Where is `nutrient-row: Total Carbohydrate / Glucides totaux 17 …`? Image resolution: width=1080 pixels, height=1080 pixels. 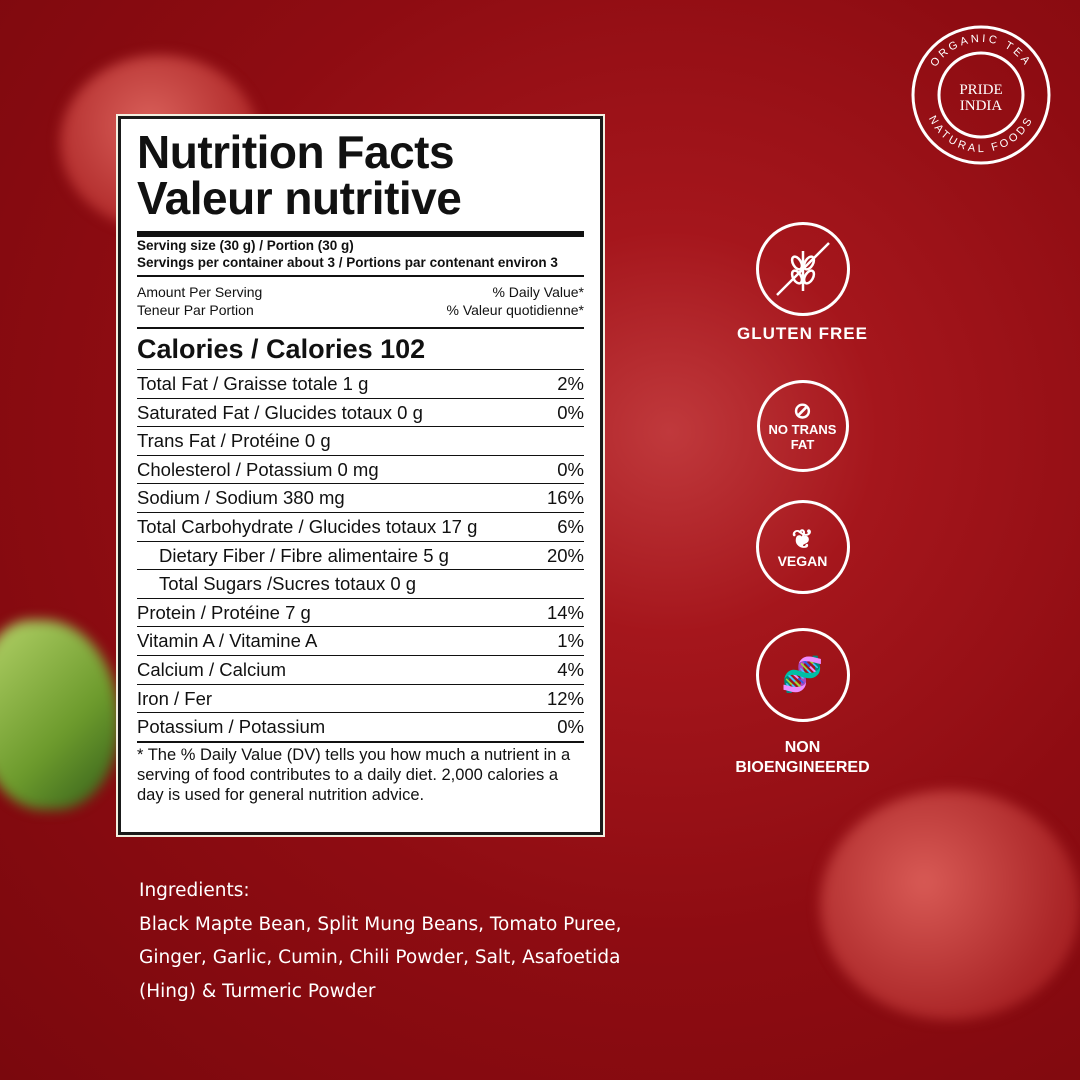
nutrient-row: Total Carbohydrate / Glucides totaux 17 … is located at coordinates (360, 526).